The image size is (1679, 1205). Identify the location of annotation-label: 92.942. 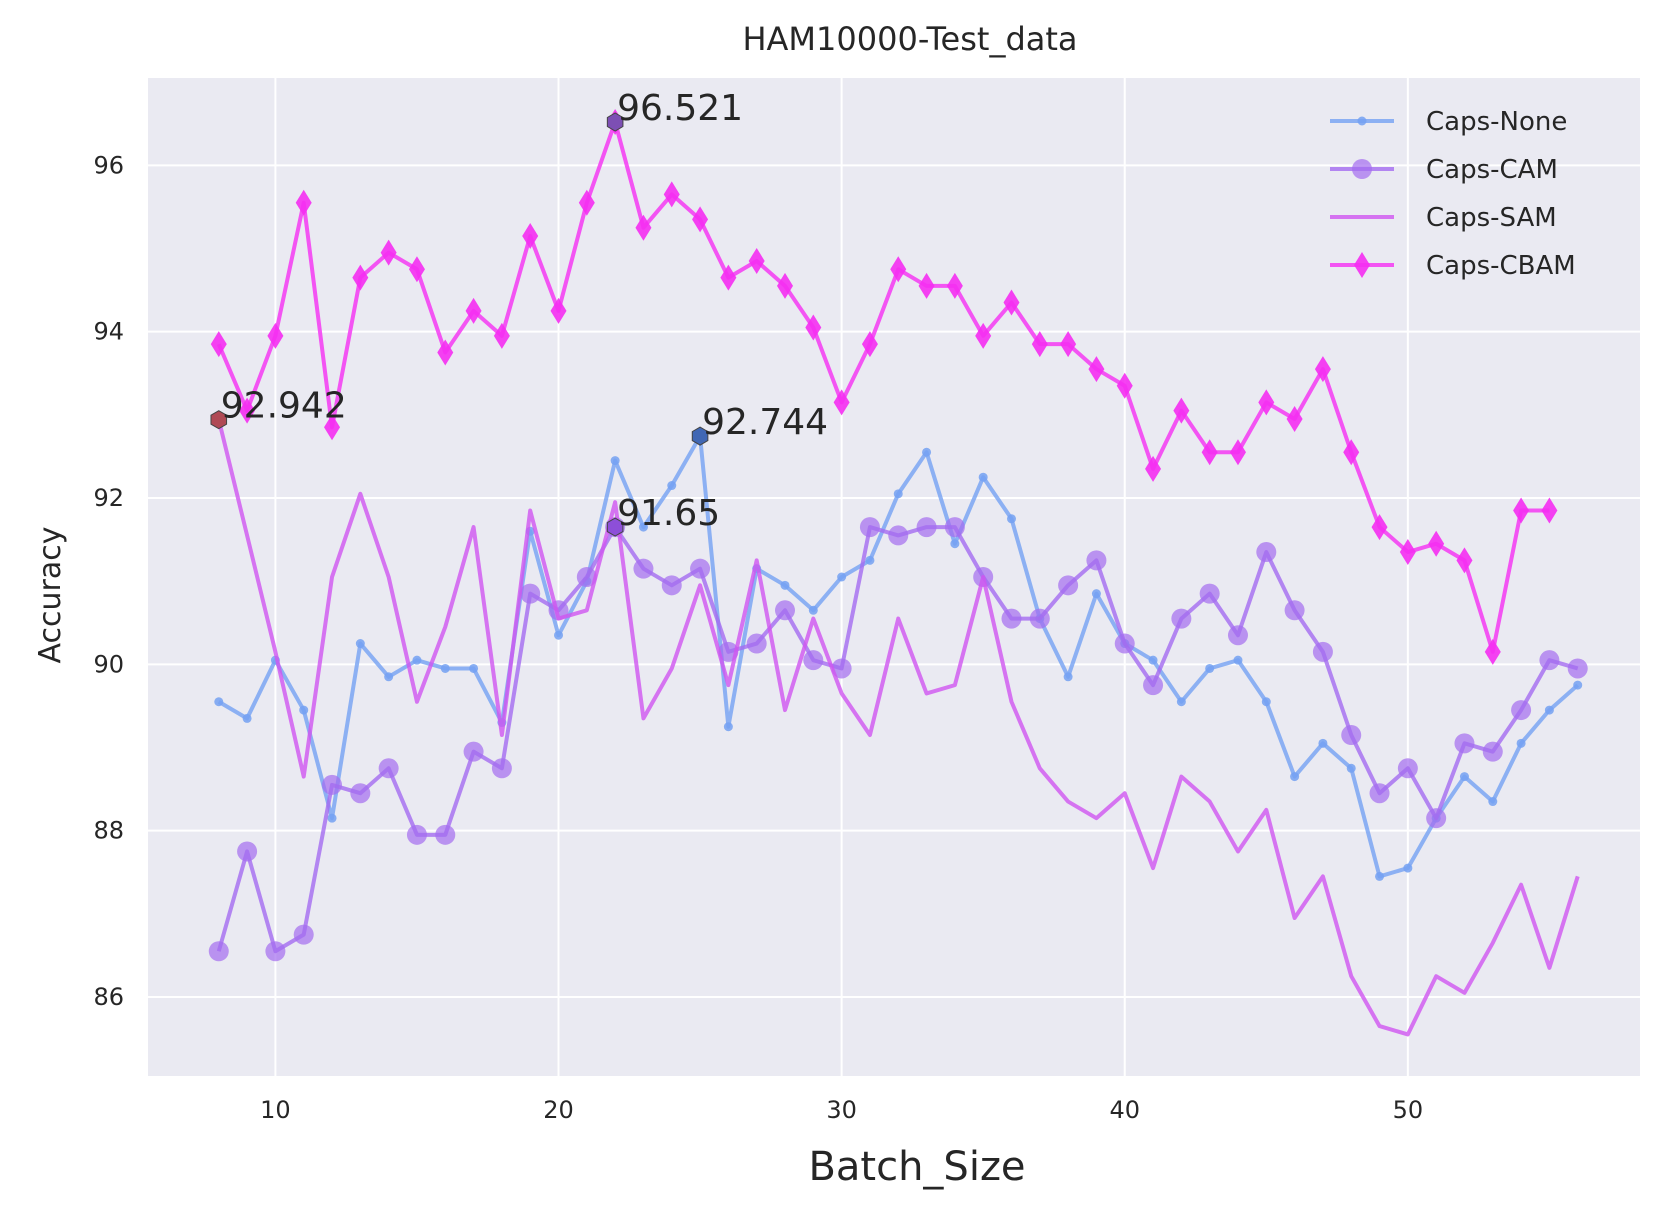
(284, 406).